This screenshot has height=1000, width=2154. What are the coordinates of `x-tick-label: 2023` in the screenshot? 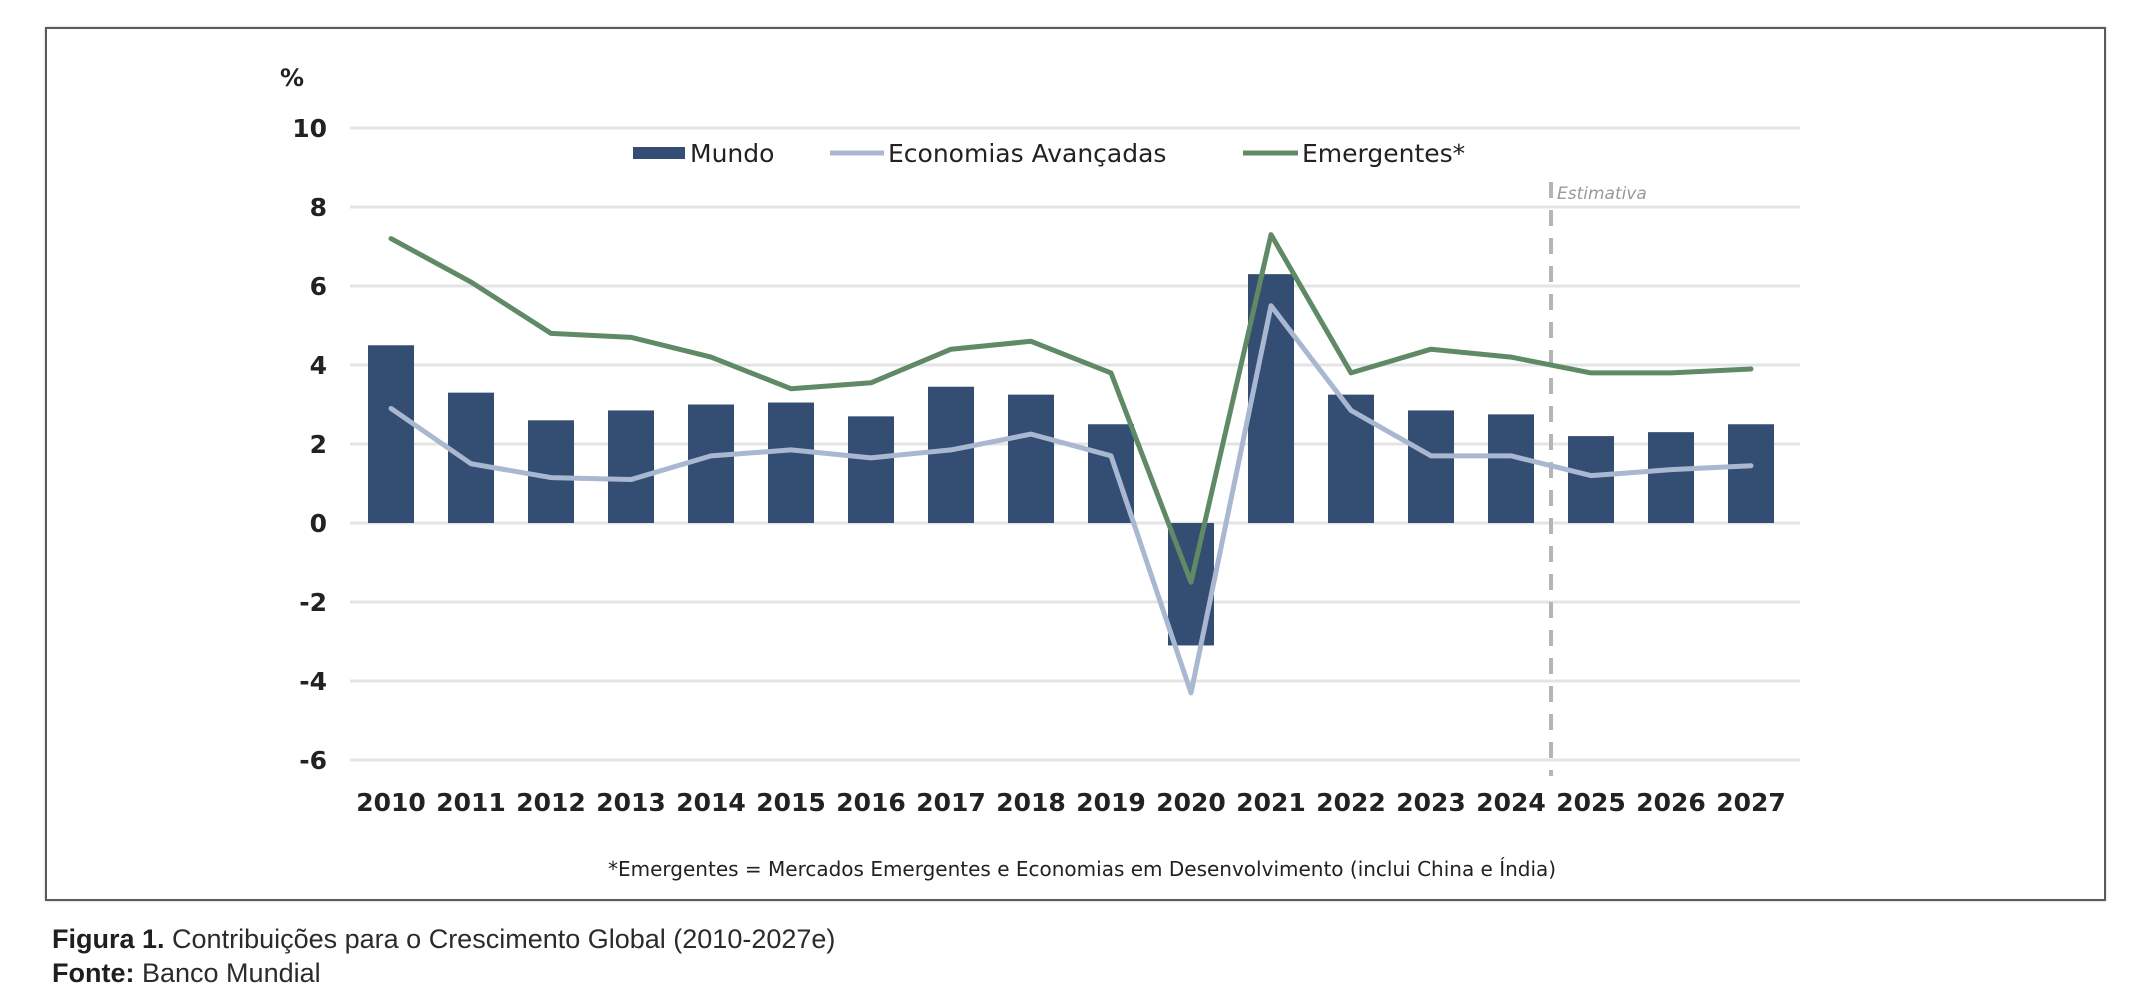 It's located at (1431, 802).